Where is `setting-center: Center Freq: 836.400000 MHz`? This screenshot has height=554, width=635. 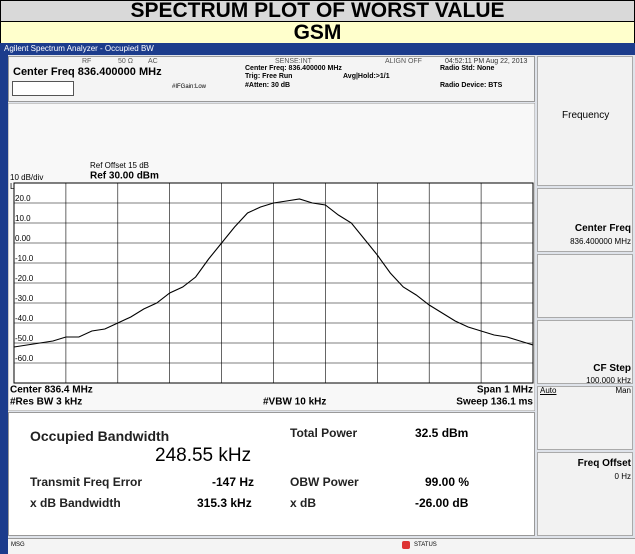
setting-center: Center Freq: 836.400000 MHz is located at coordinates (293, 68).